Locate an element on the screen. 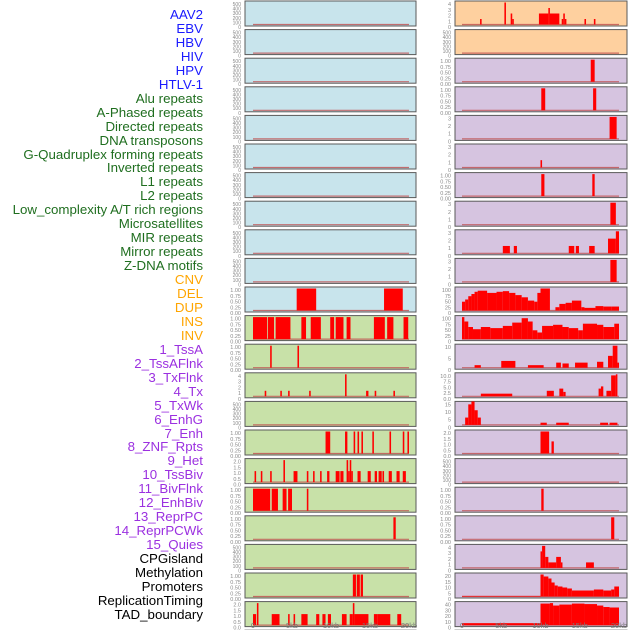 The height and width of the screenshot is (630, 630). y-tick-label: 10.0 is located at coordinates (445, 377).